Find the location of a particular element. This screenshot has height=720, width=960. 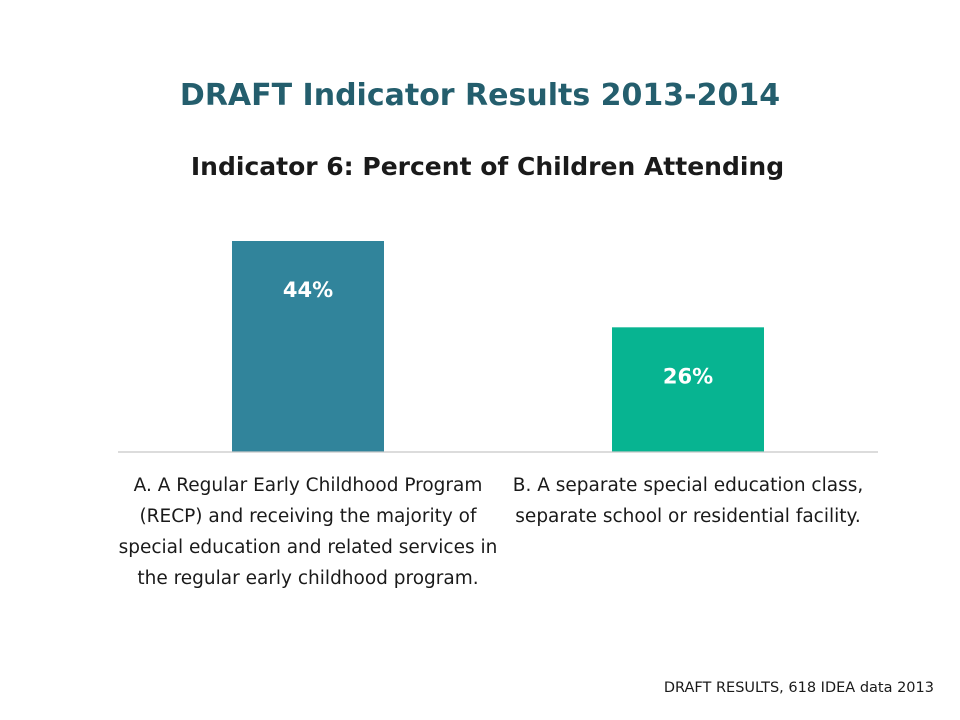

page-title: DRAFT Indicator Results 2013-2014 is located at coordinates (480, 95).